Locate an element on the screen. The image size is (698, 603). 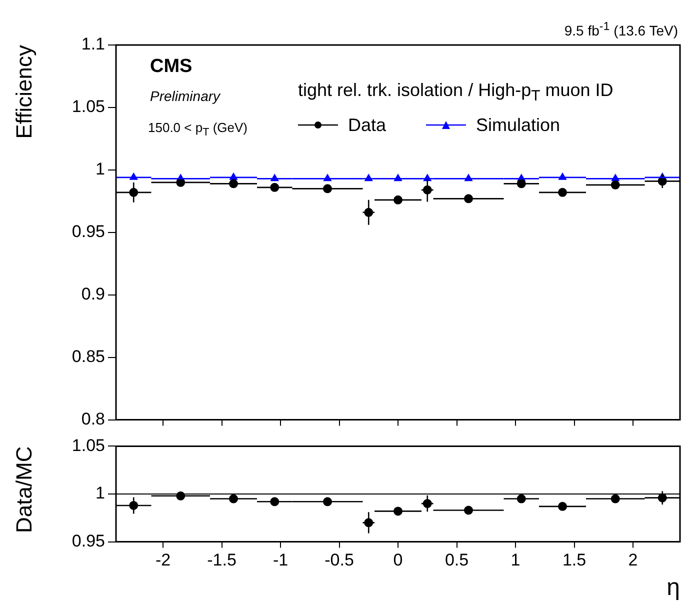
annotation: CMS is located at coordinates (171, 67).